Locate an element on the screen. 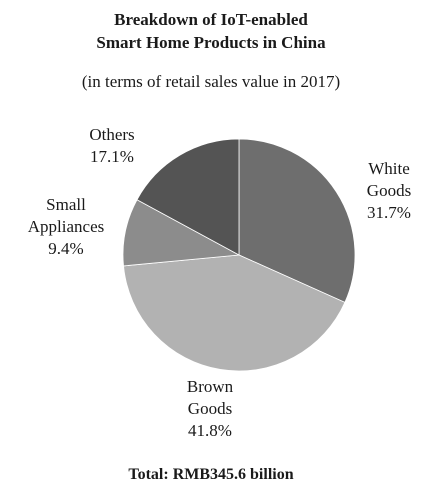 The image size is (422, 503). label-small-appliances-line-2: Appliances is located at coordinates (66, 226).